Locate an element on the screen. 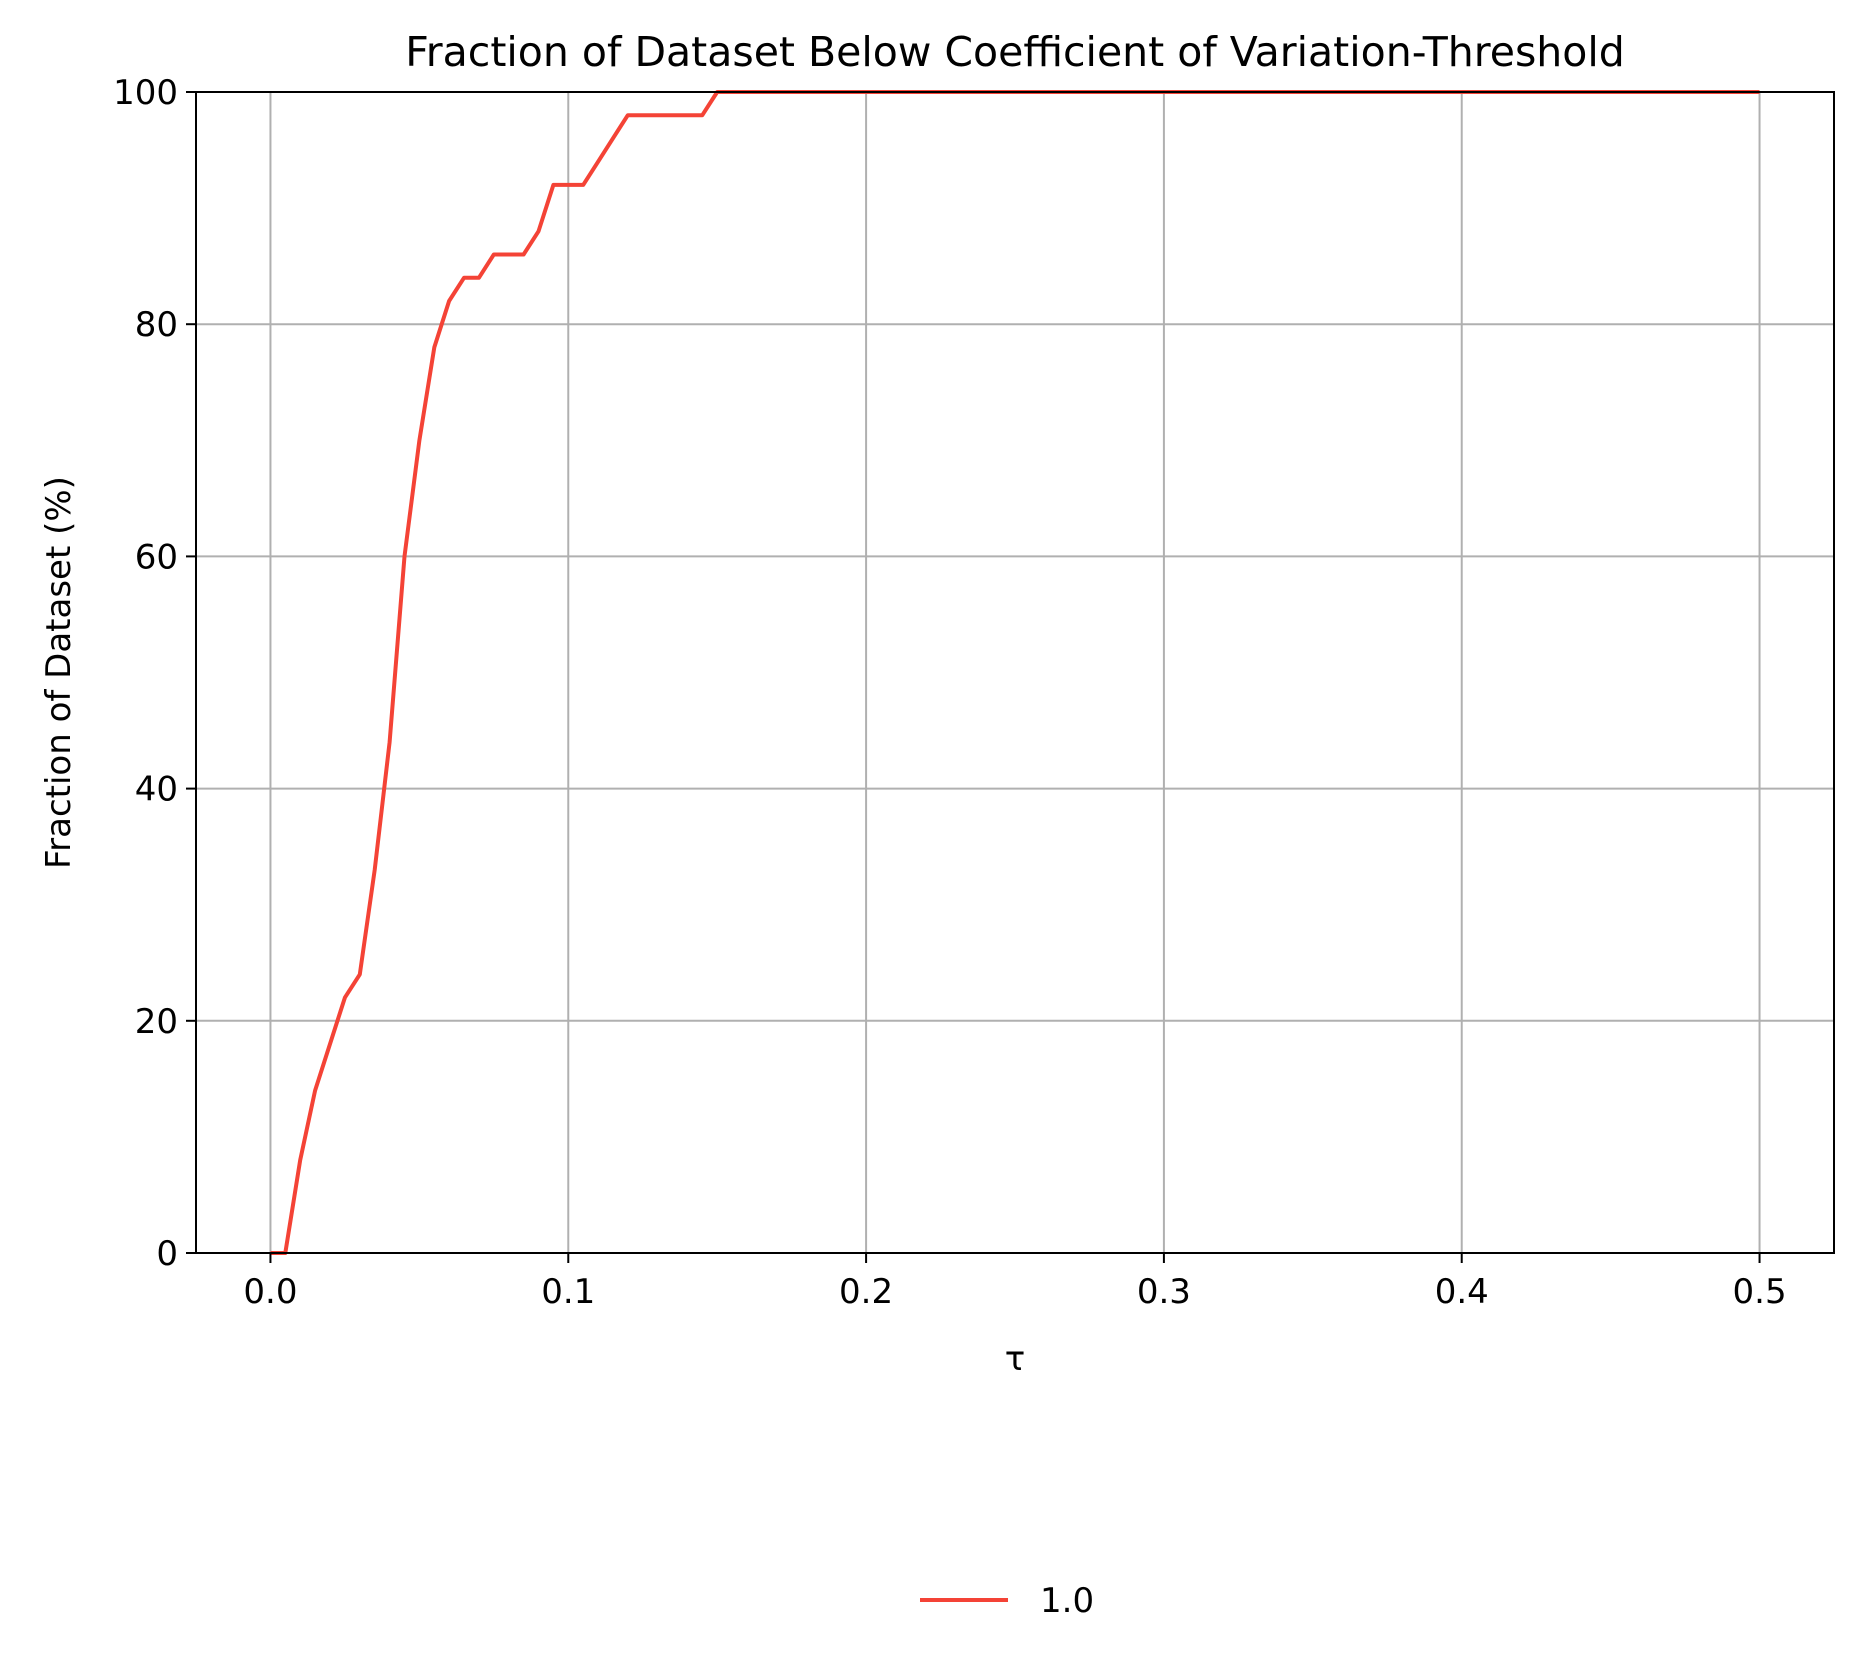  x-tick-label: 0.0 is located at coordinates (270, 1292).